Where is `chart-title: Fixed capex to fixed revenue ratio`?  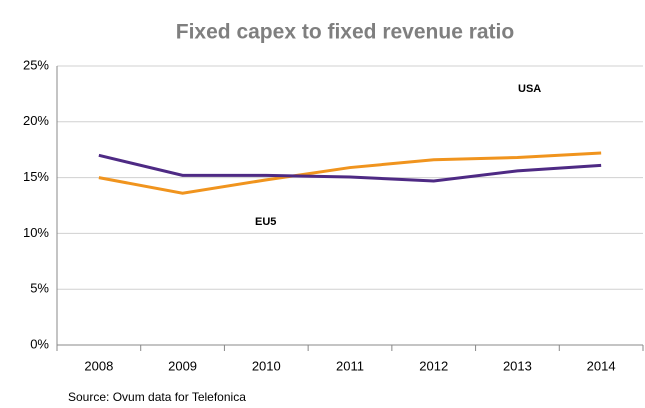 chart-title: Fixed capex to fixed revenue ratio is located at coordinates (345, 32).